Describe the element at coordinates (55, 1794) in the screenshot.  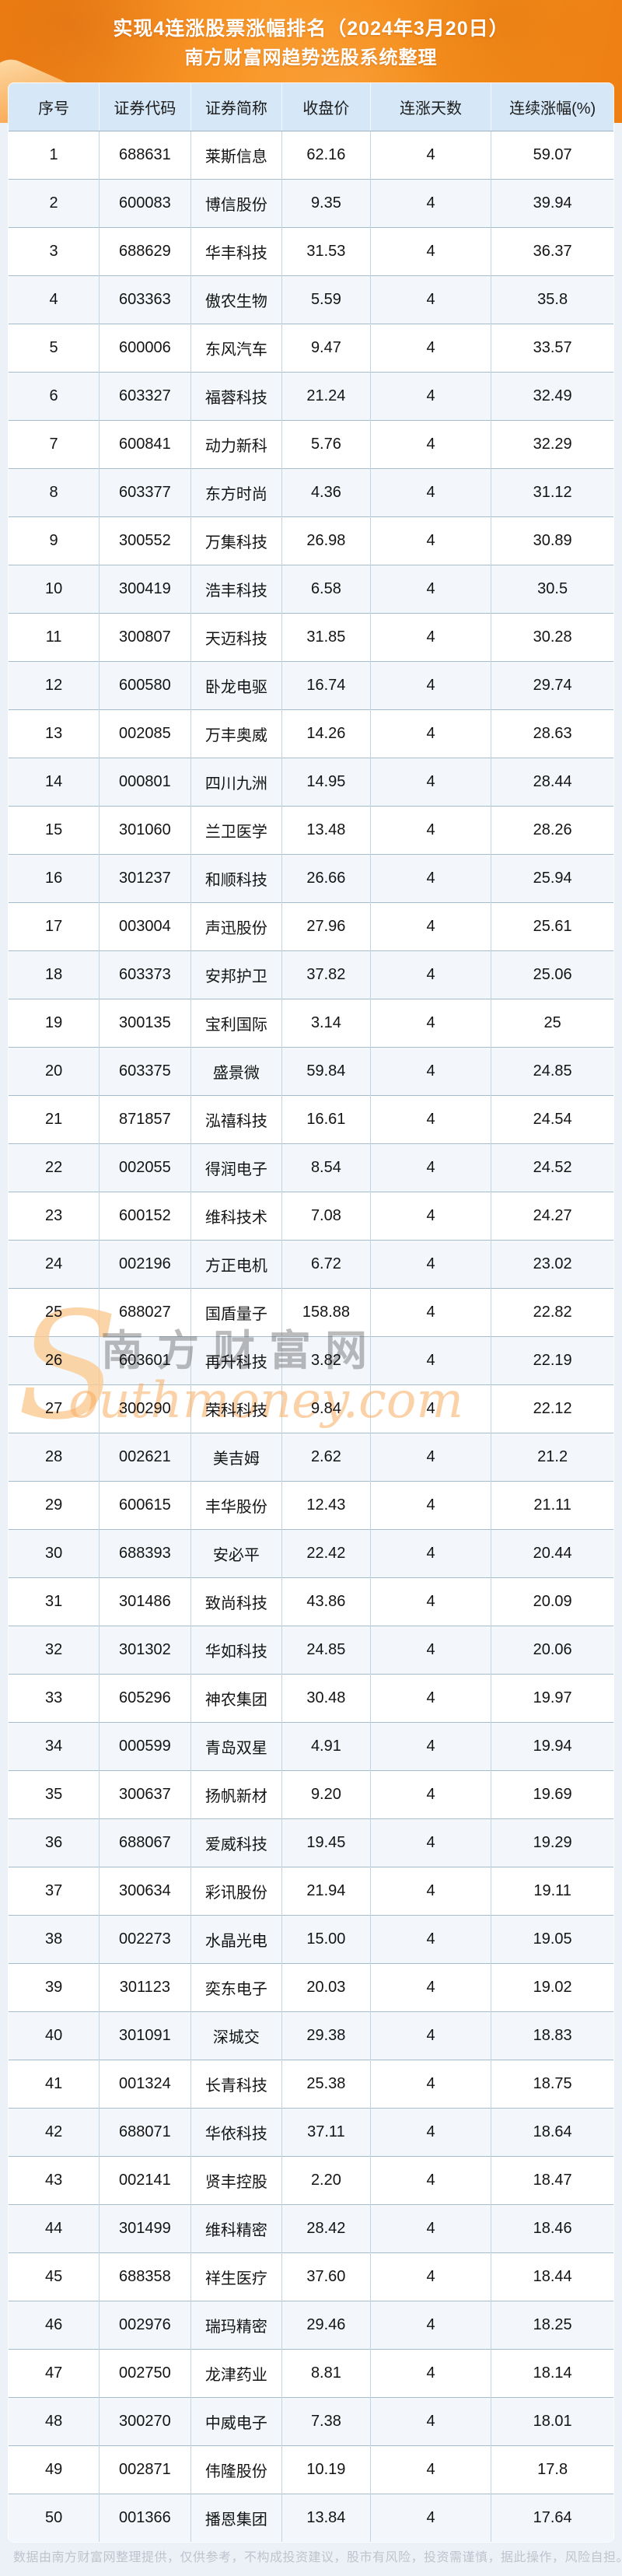
I see `cell-index: 35` at that location.